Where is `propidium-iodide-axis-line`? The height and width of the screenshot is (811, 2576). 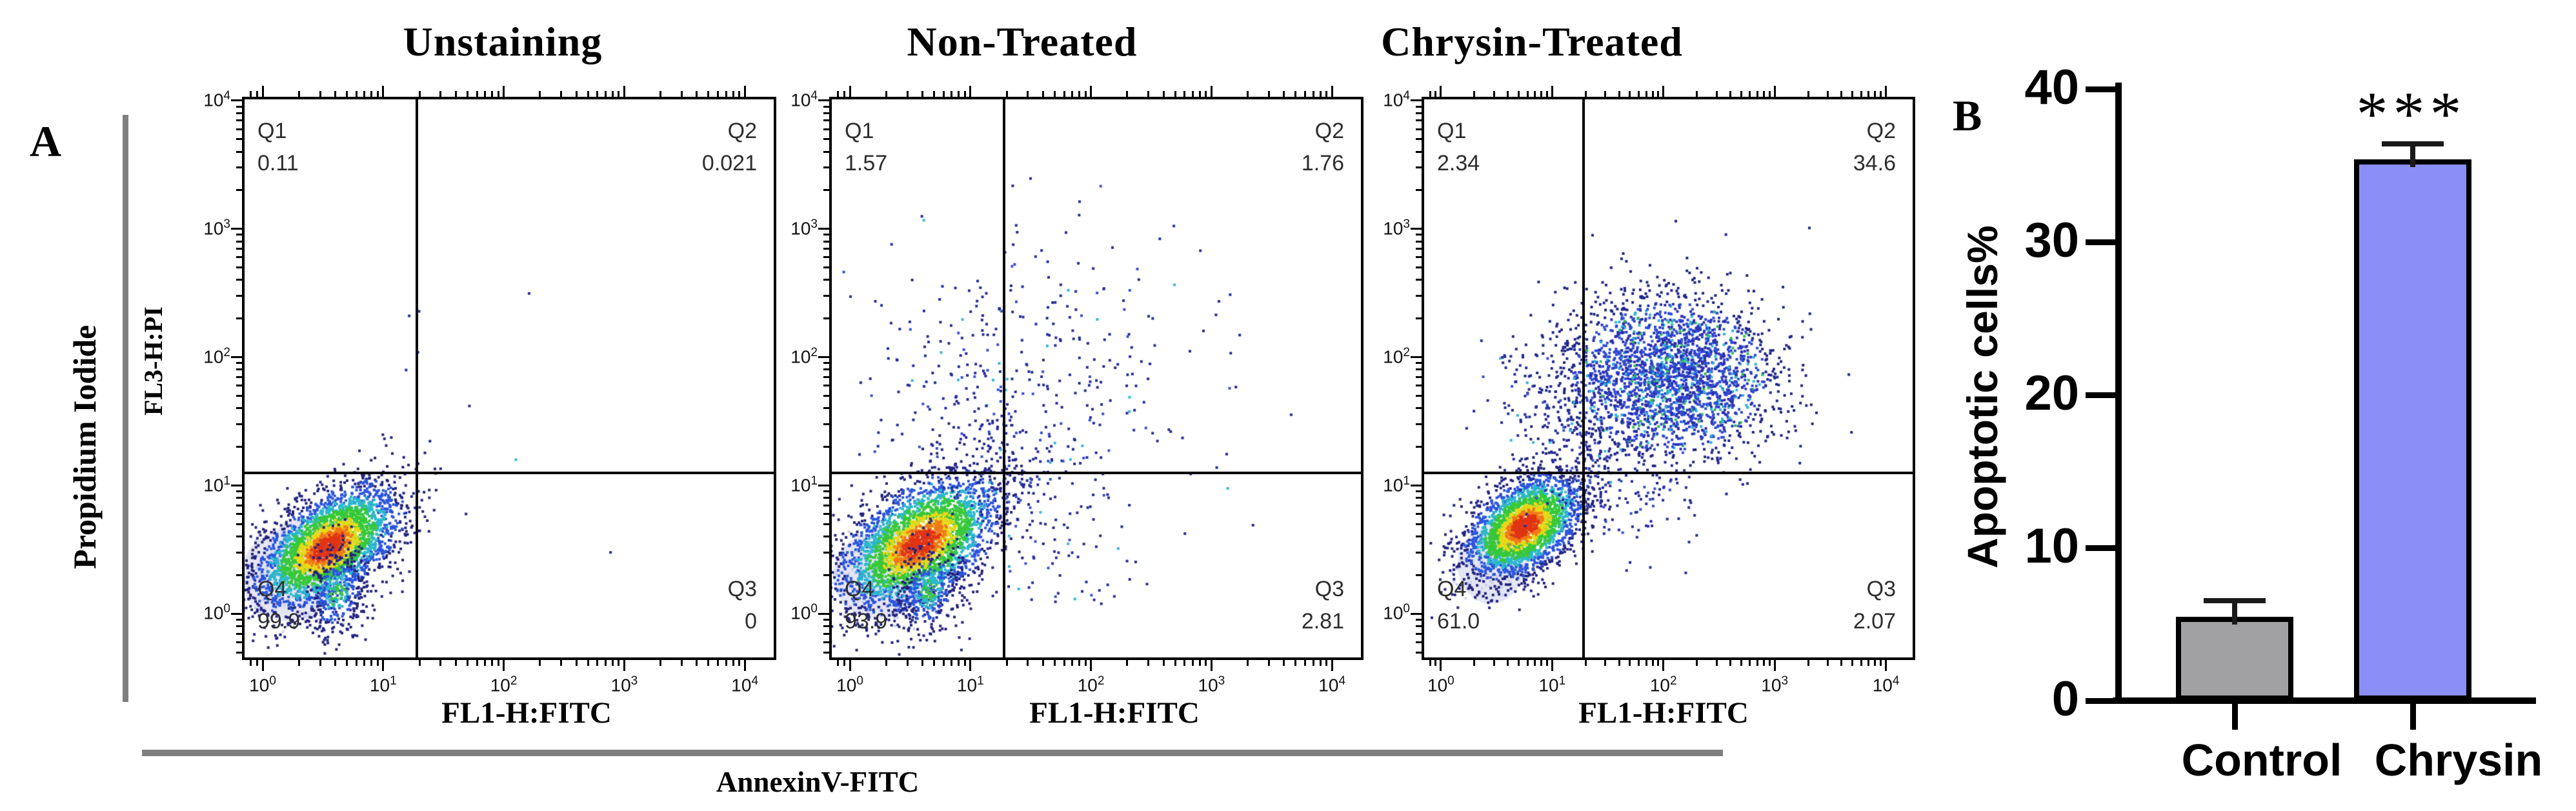 propidium-iodide-axis-line is located at coordinates (125, 408).